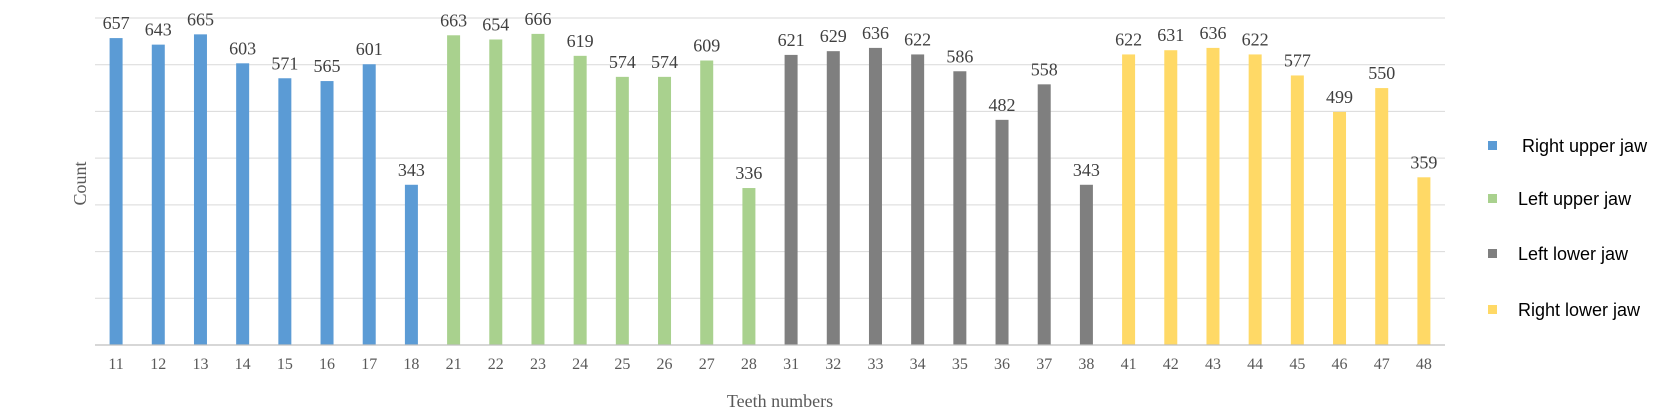 The image size is (1673, 416). What do you see at coordinates (1579, 310) in the screenshot?
I see `legend-label-3: Right lower jaw` at bounding box center [1579, 310].